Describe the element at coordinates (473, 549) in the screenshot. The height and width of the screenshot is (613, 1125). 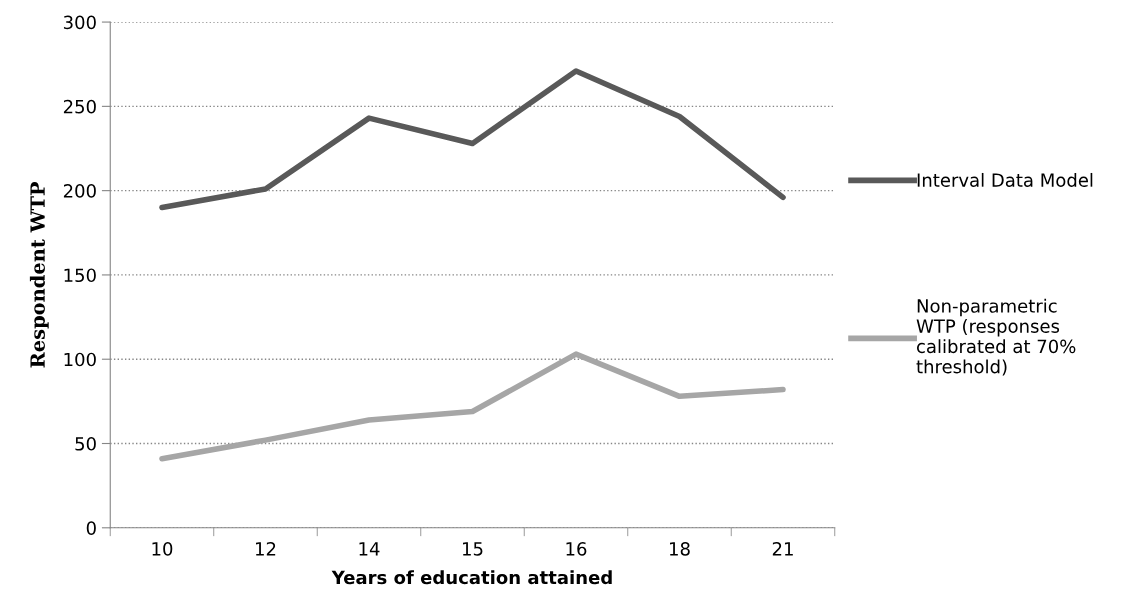
I see `x-tick-label: 15` at that location.